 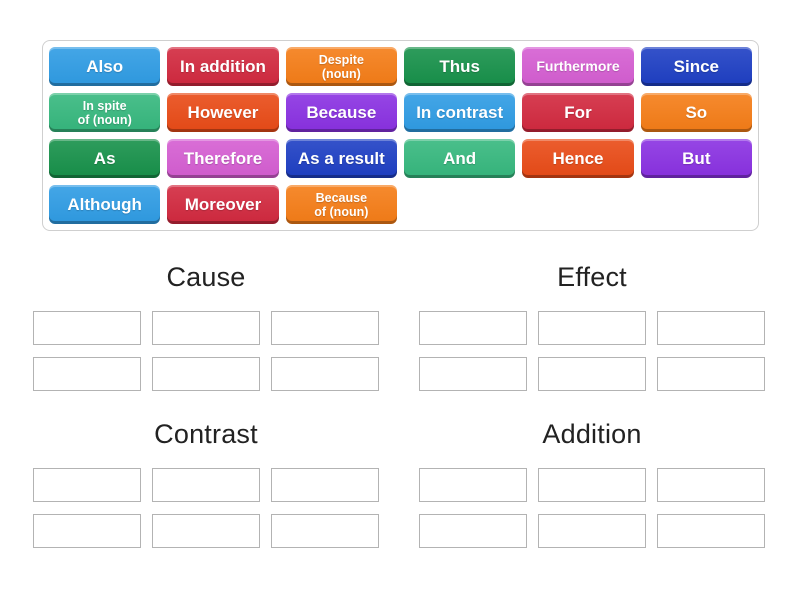 What do you see at coordinates (105, 158) in the screenshot?
I see `word-tile-as: As` at bounding box center [105, 158].